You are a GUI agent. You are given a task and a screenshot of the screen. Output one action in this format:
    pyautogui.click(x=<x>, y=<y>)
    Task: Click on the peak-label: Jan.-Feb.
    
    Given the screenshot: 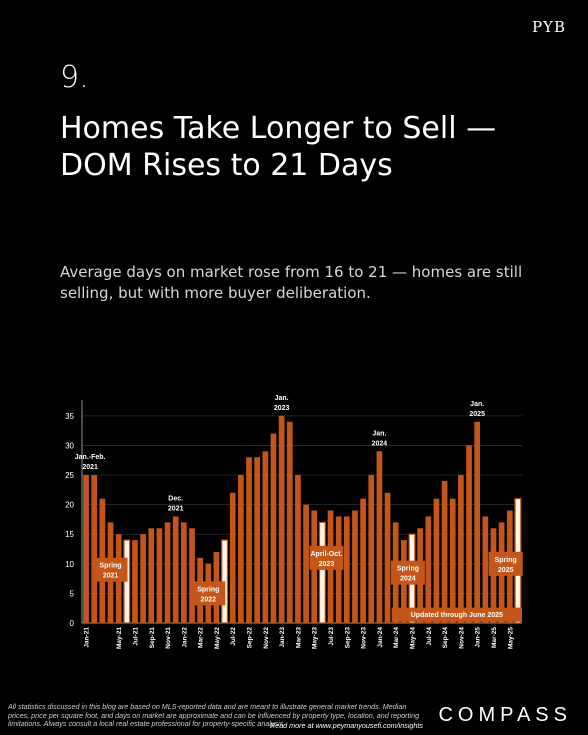 What is the action you would take?
    pyautogui.click(x=90, y=457)
    